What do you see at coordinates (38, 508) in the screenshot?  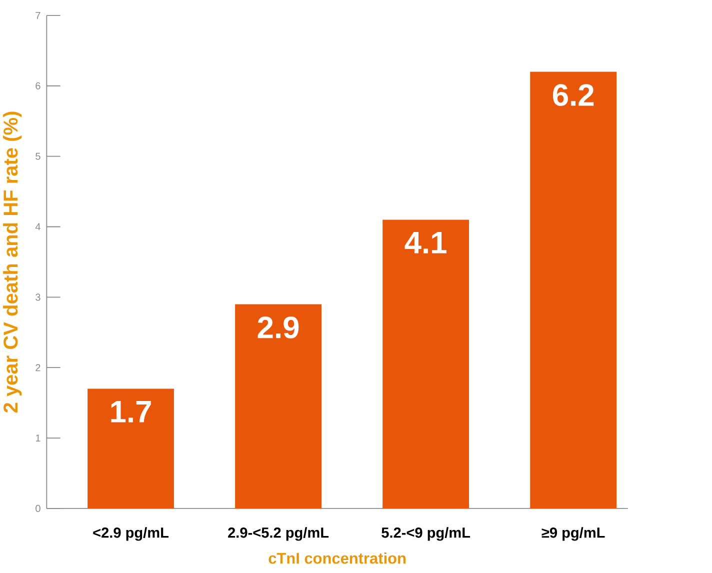 I see `y-tick-label: 0` at bounding box center [38, 508].